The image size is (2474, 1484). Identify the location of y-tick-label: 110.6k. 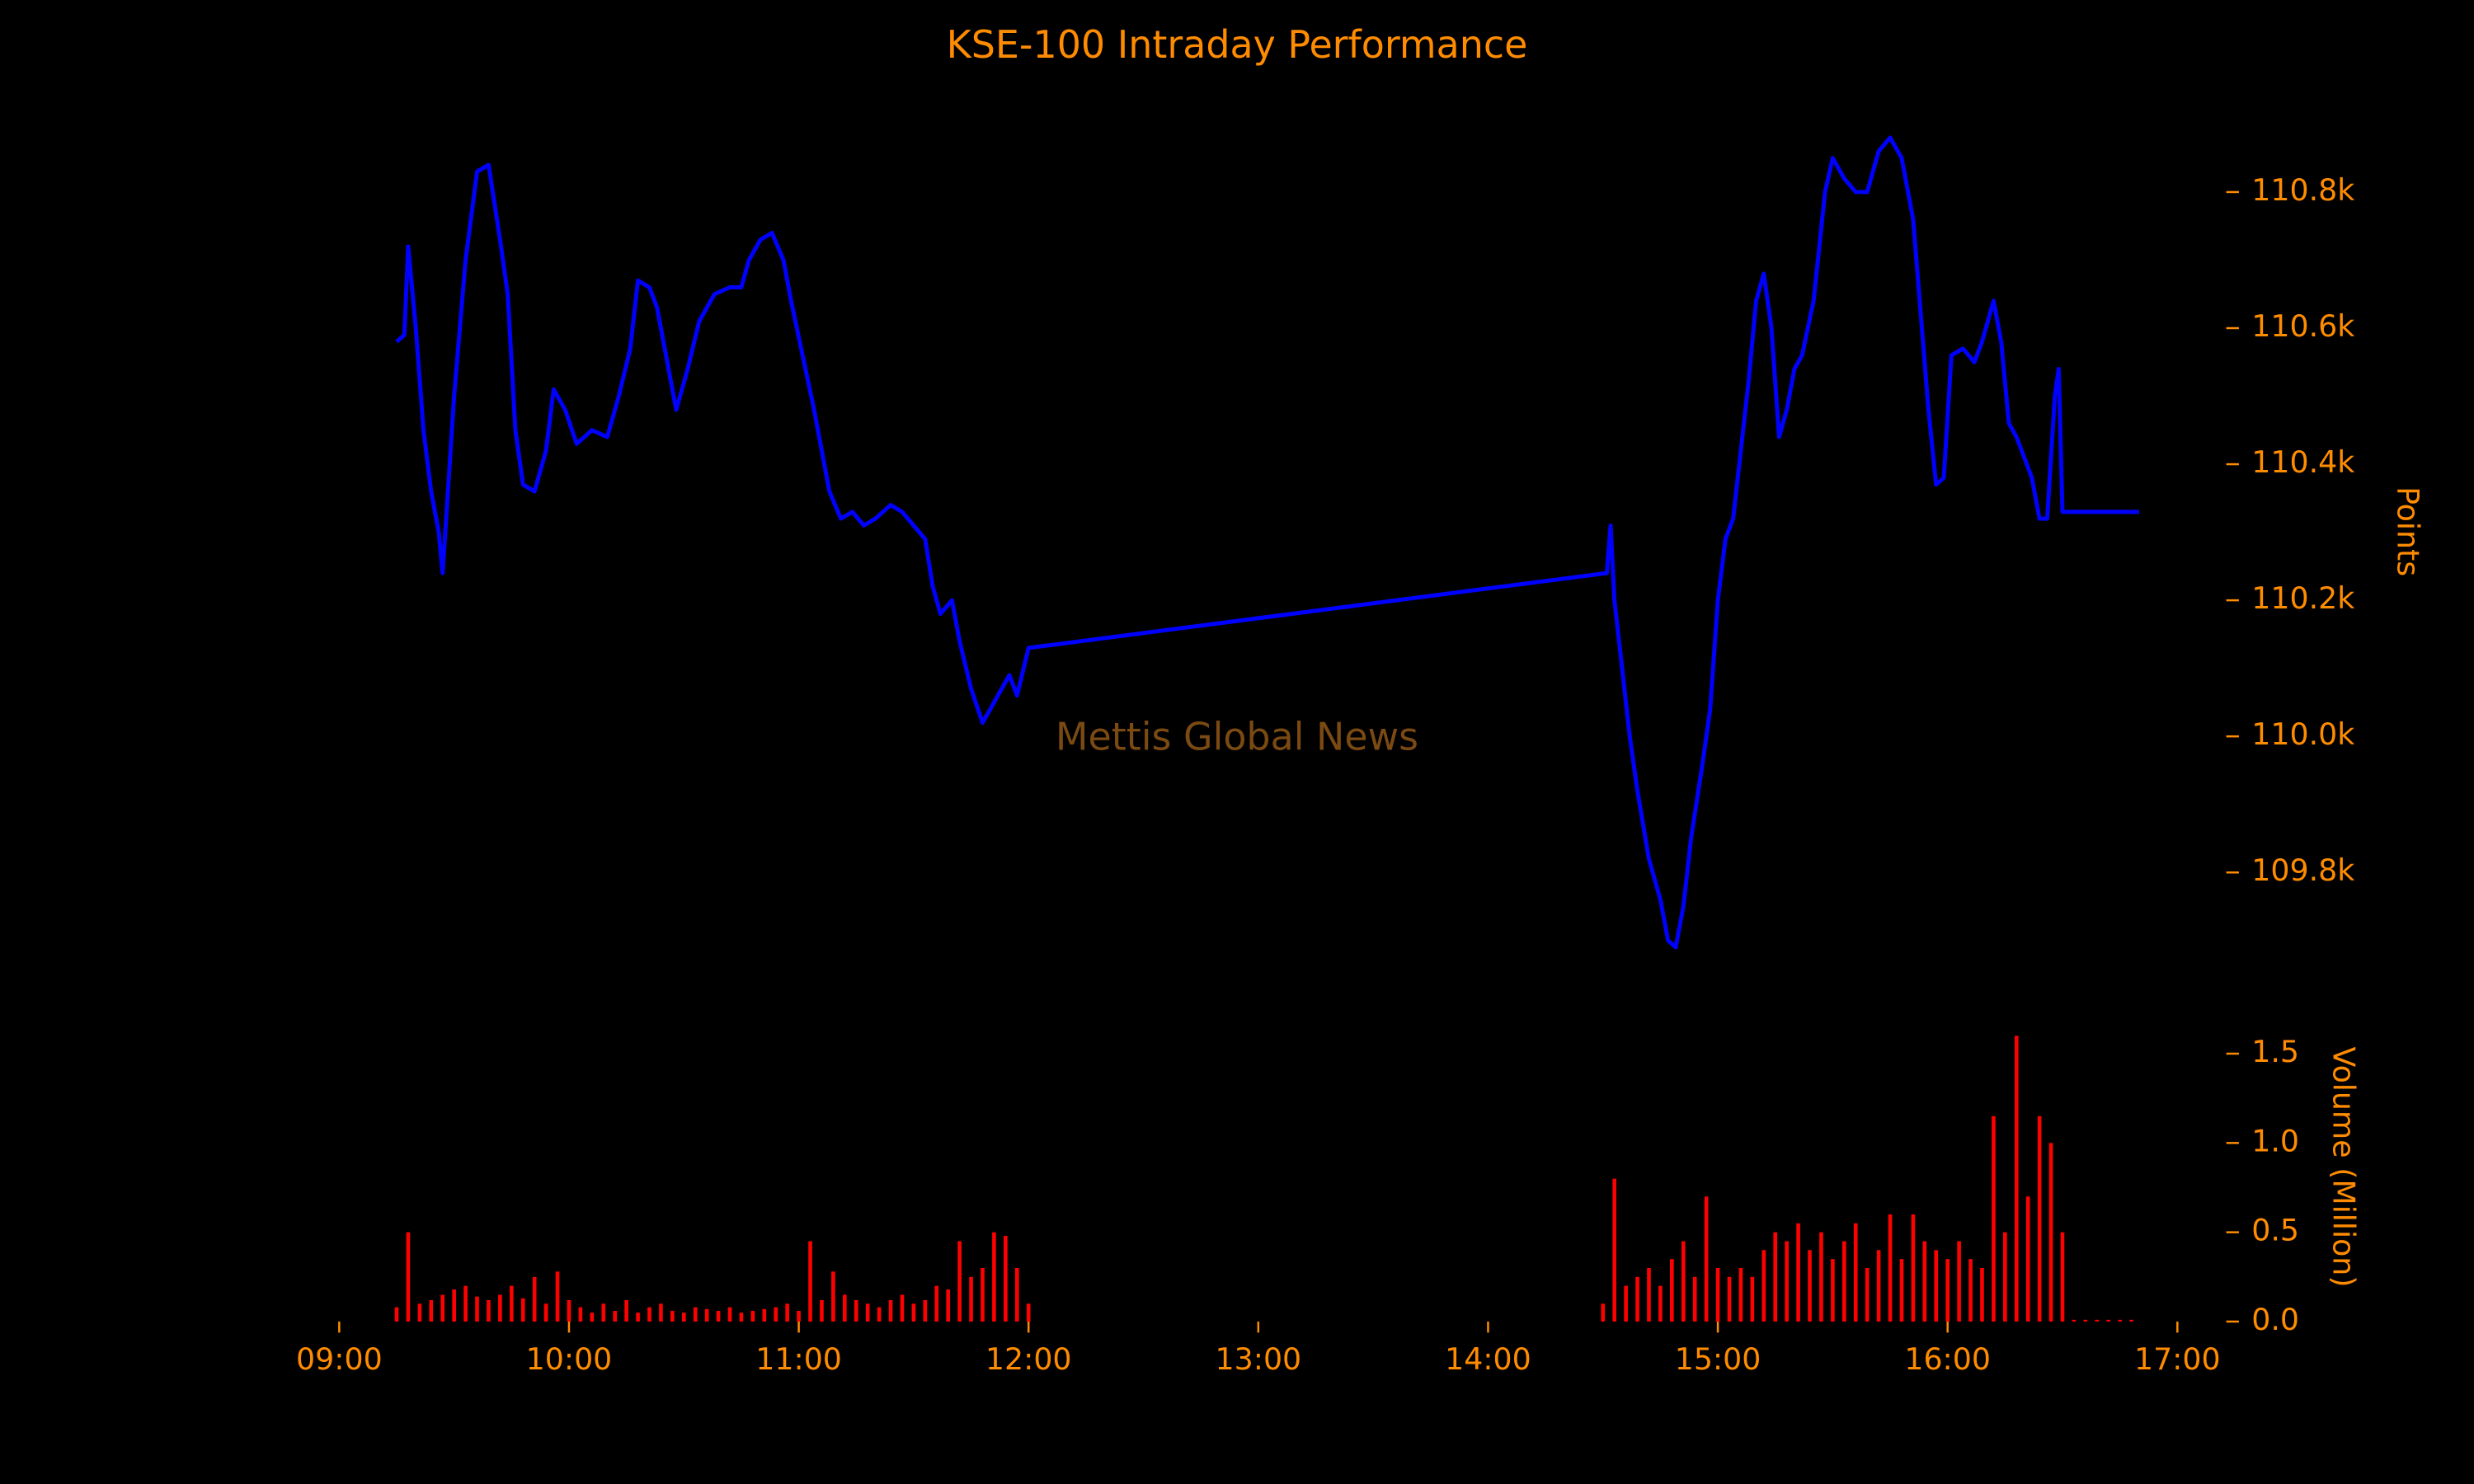
(2302, 326).